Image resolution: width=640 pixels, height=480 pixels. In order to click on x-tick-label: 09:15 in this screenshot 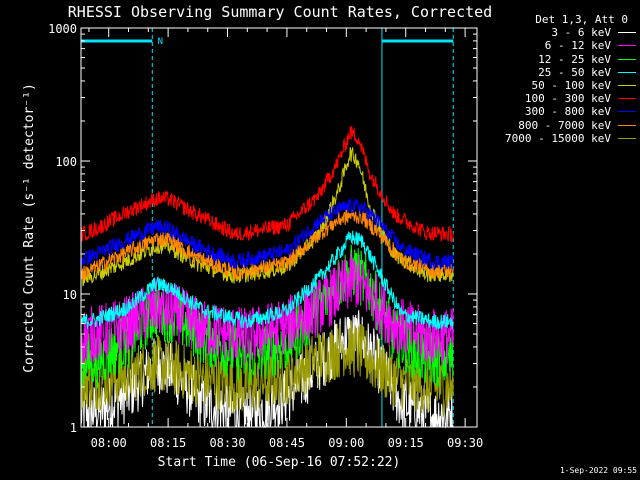, I will do `click(406, 443)`.